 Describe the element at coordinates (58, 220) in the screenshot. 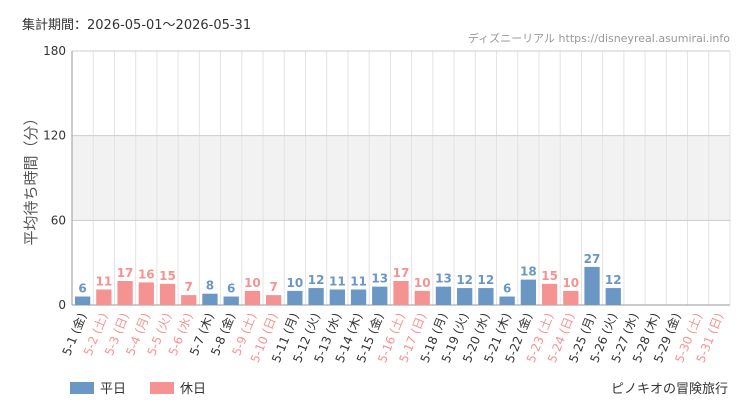

I see `y-tick-label: 60` at that location.